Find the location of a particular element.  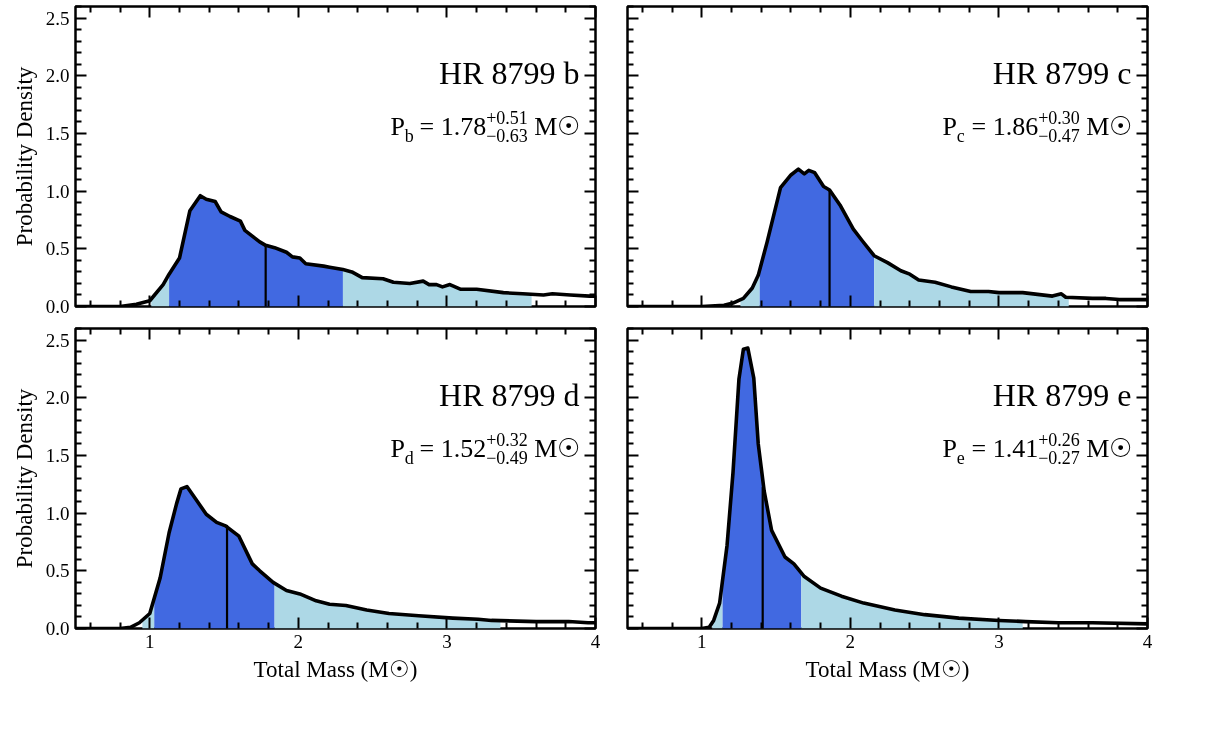

annotation: HR 8799 d is located at coordinates (509, 394).